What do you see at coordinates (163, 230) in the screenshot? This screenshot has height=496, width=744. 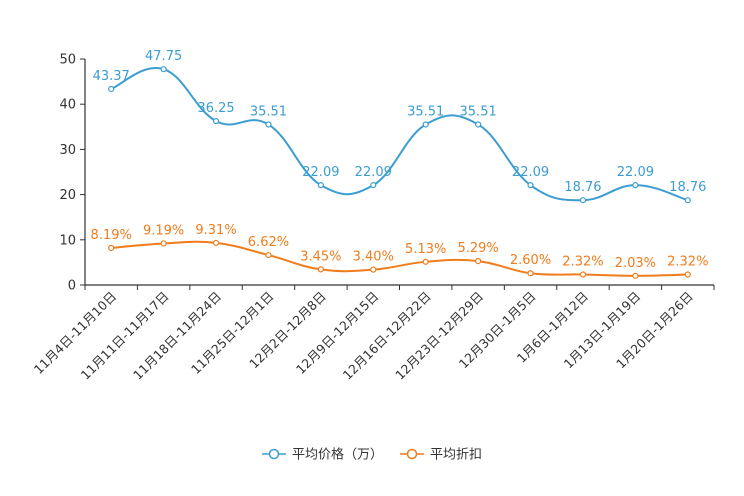 I see `data-label: 9.19%` at bounding box center [163, 230].